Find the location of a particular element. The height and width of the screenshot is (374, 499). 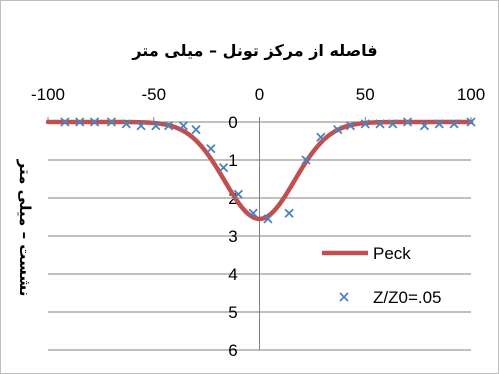

legend: Peck Z/Z0=.05 is located at coordinates (382, 275).